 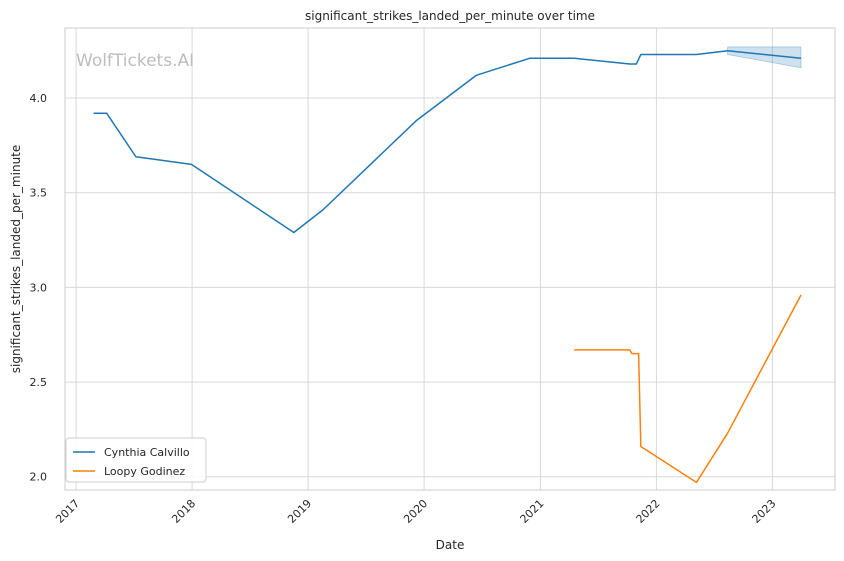 I want to click on y-tick-label: 3.0, so click(x=39, y=287).